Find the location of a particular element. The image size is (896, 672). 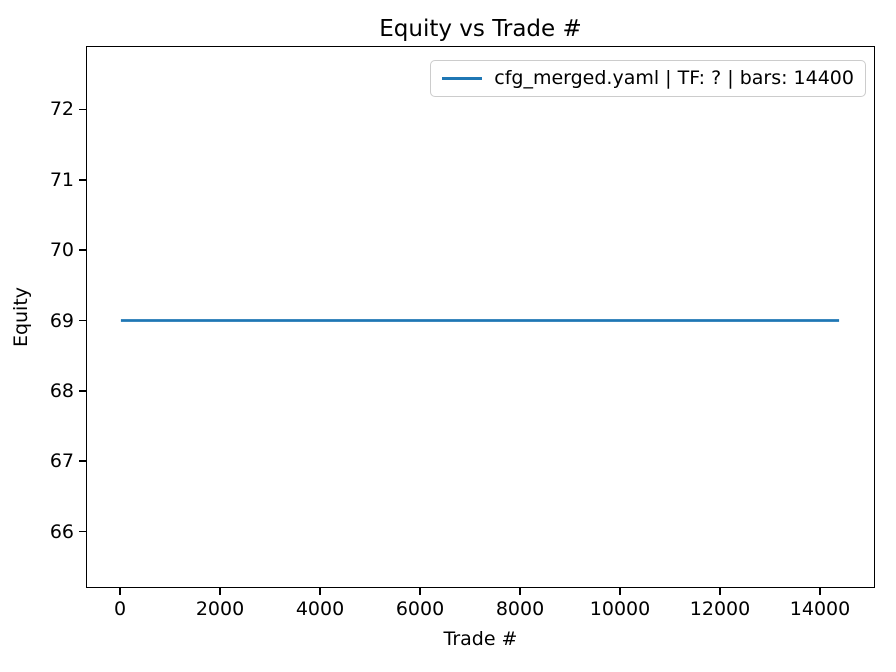

equity-line-series is located at coordinates (480, 320).